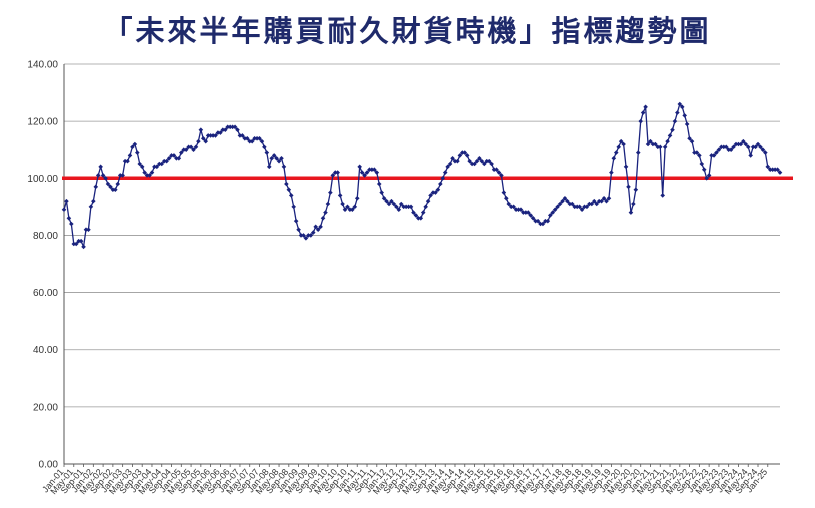 The width and height of the screenshot is (815, 508). I want to click on chart-title: 「未來半年購買耐久財貨時機」指標趨勢圖, so click(407, 31).